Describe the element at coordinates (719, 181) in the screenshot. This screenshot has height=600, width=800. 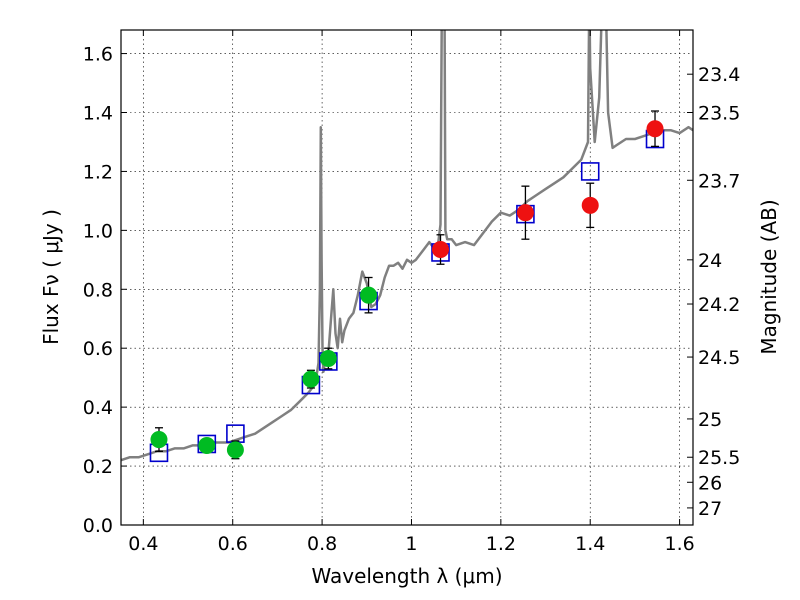
I see `y-right-tick-label: 23.7` at that location.